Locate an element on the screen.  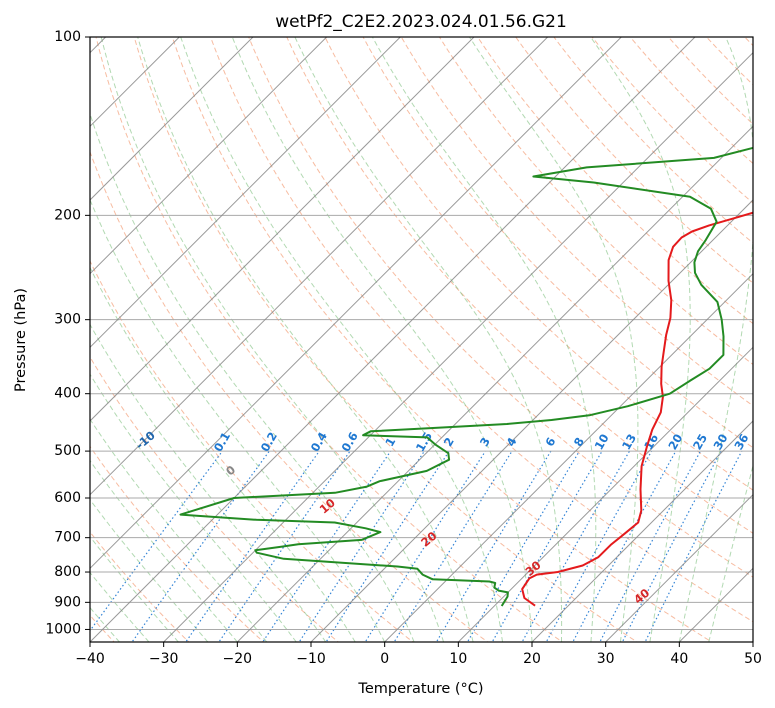
x-tick-label: 40 is located at coordinates (679, 659).